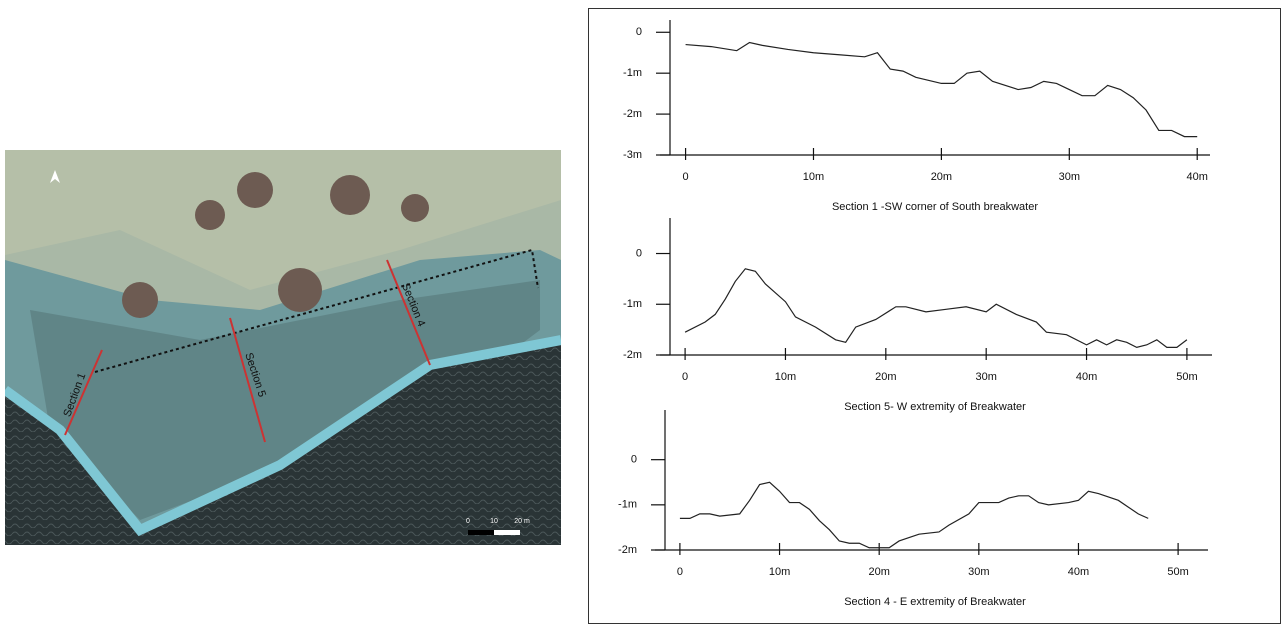 The width and height of the screenshot is (1285, 626). Describe the element at coordinates (935, 207) in the screenshot. I see `chart-title: Section 1 -SW corner of South breakwater` at that location.